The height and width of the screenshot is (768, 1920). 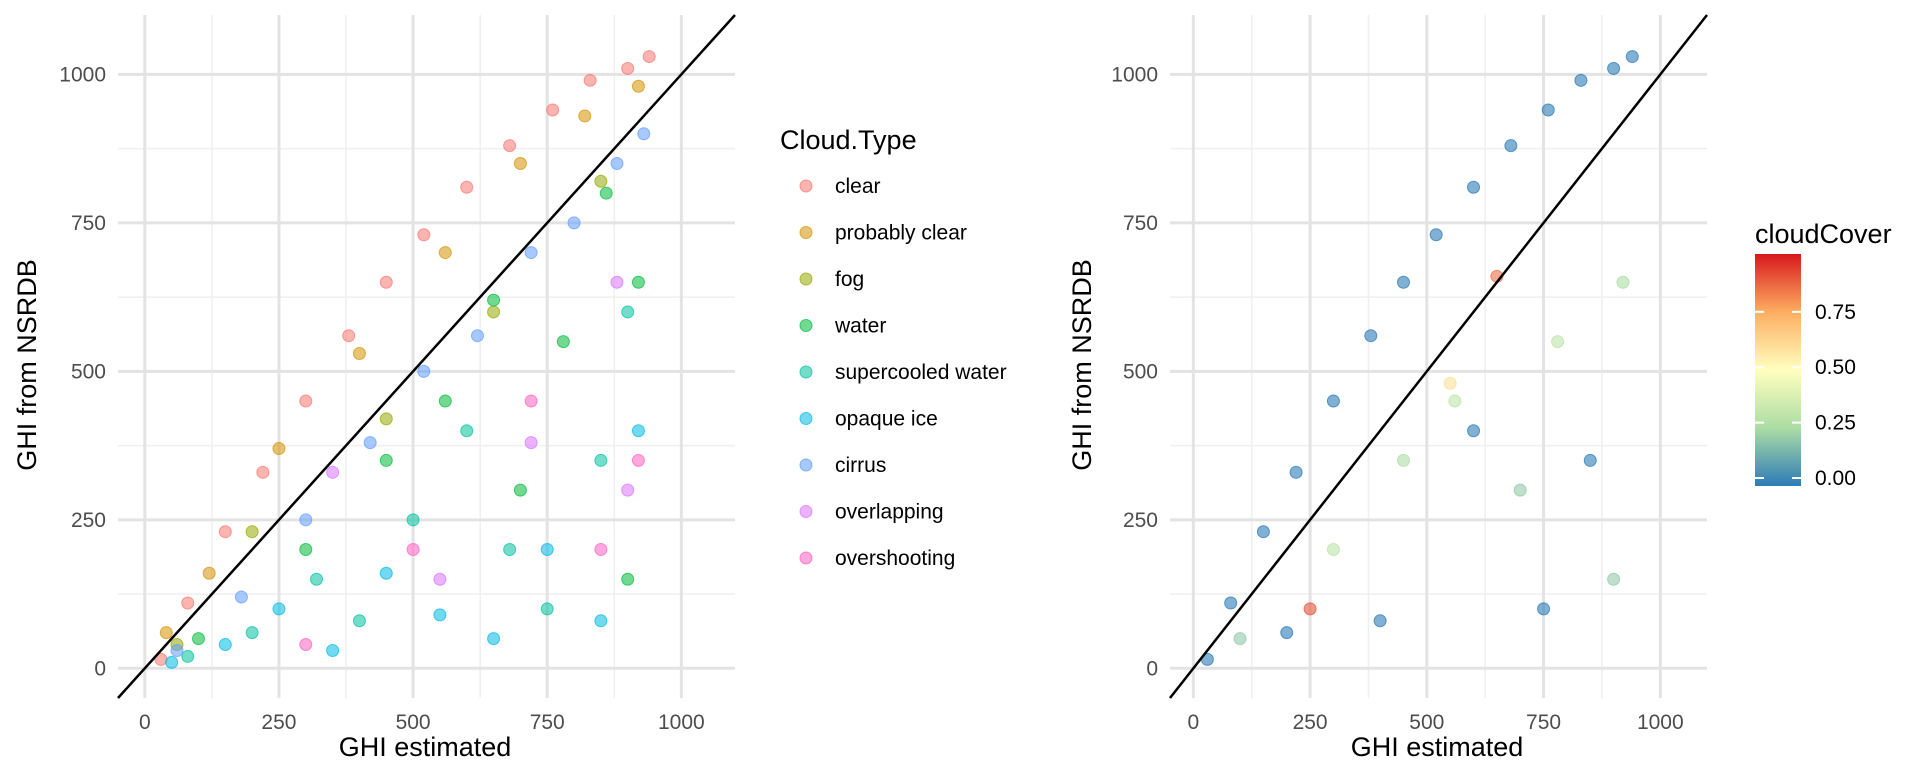 What do you see at coordinates (860, 465) in the screenshot?
I see `legend-label: cirrus` at bounding box center [860, 465].